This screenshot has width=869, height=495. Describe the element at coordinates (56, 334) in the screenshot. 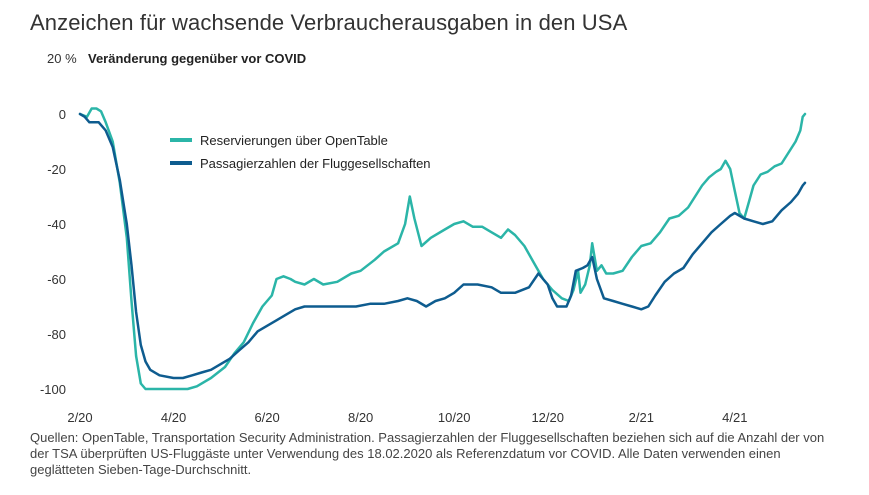

I see `y-tick-label: -80` at that location.